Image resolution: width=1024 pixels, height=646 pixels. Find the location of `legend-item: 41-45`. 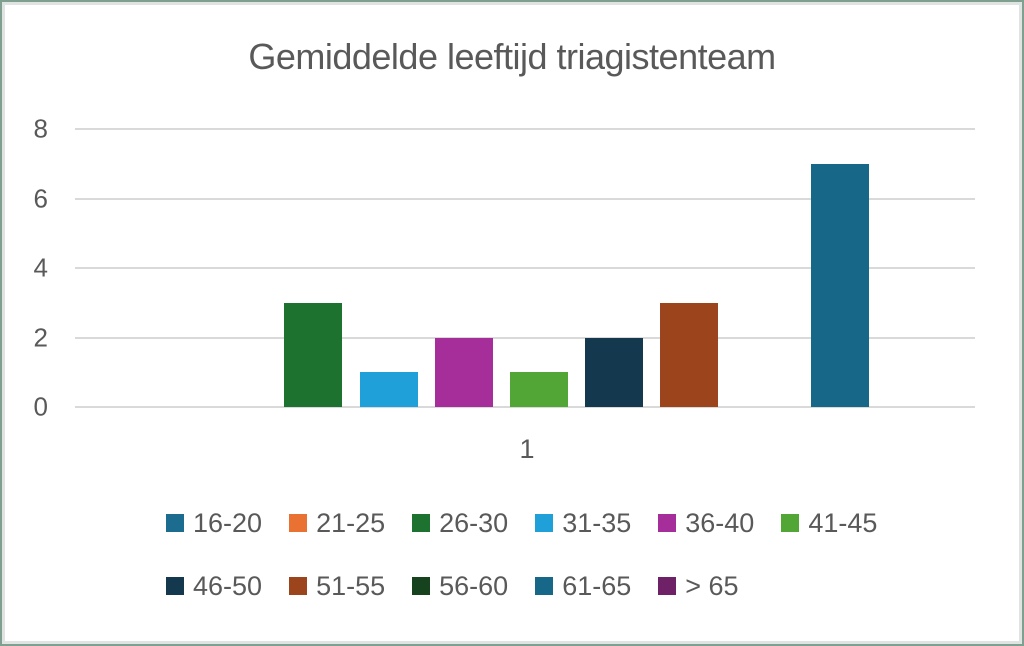

legend-item: 41-45 is located at coordinates (829, 523).